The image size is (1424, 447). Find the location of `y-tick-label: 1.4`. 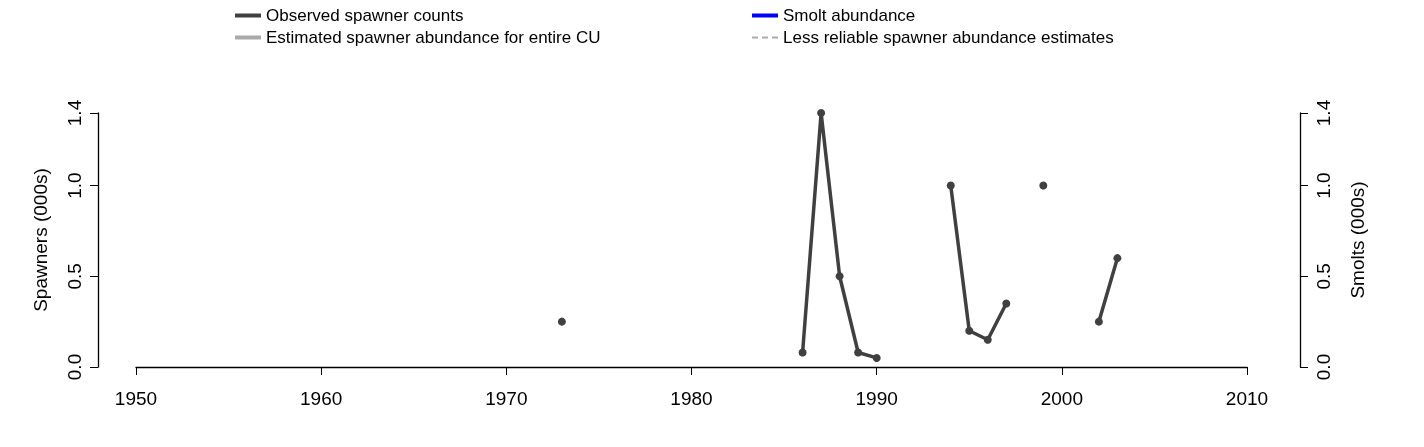

y-tick-label: 1.4 is located at coordinates (74, 113).